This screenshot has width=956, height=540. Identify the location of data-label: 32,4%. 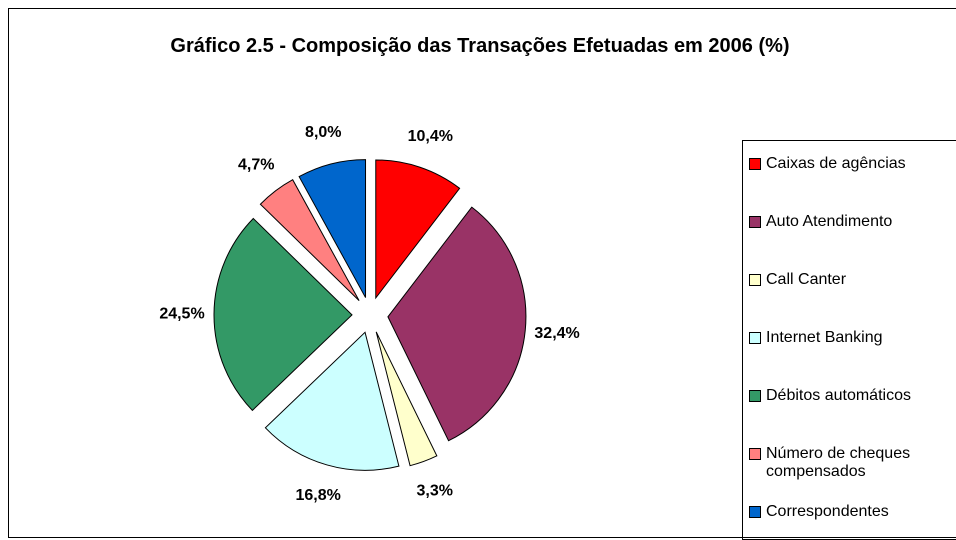
(556, 333).